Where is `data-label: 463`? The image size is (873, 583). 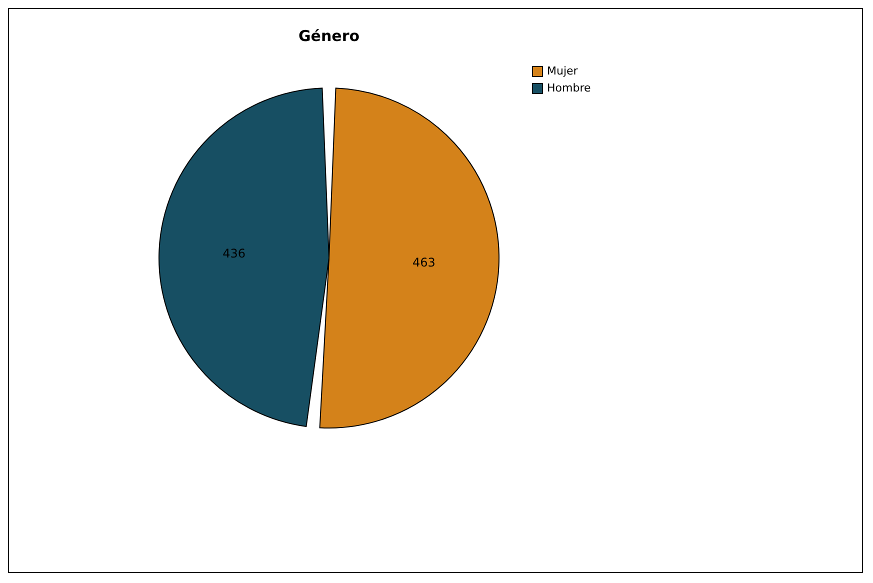 data-label: 463 is located at coordinates (424, 262).